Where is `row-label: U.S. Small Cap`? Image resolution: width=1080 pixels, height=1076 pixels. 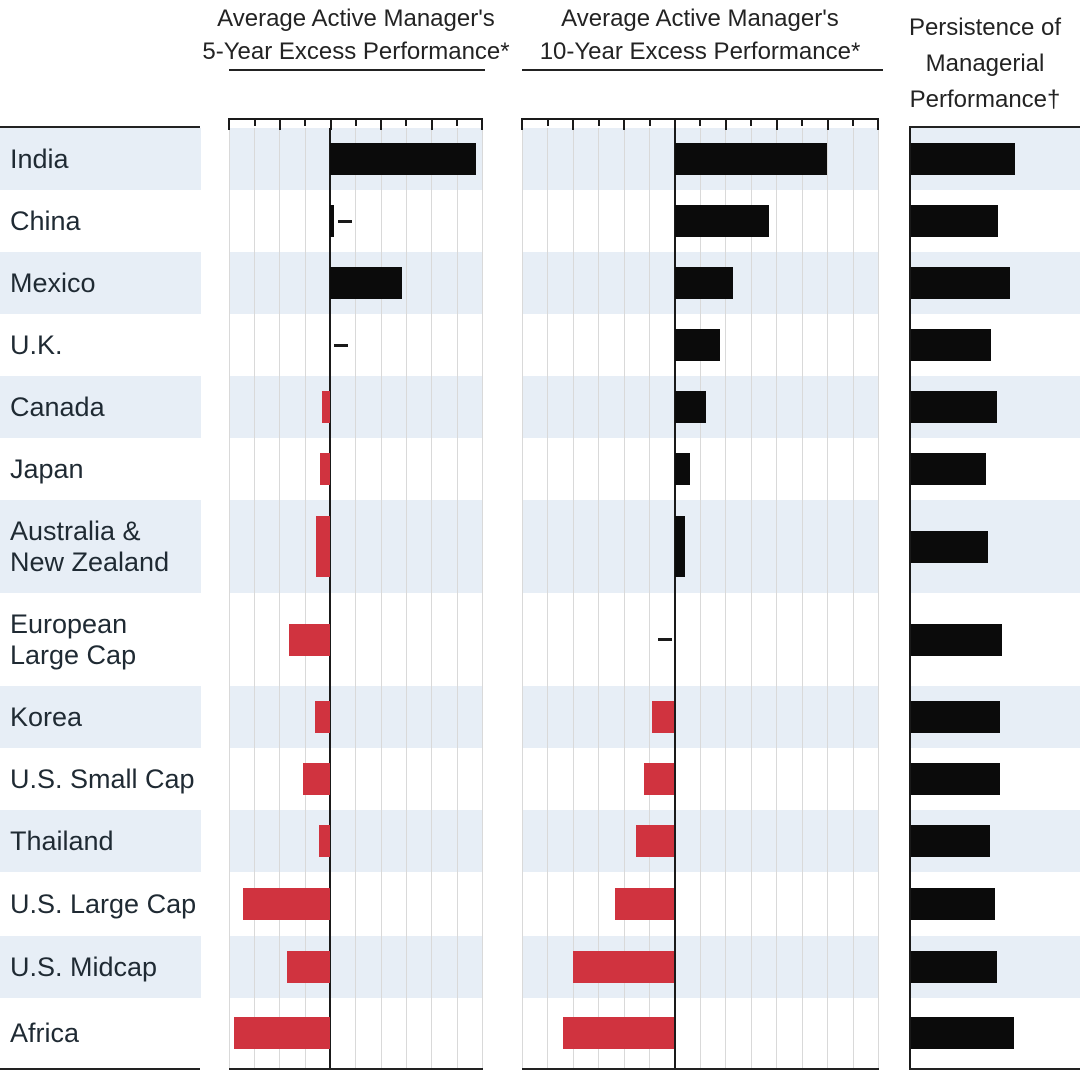
row-label: U.S. Small Cap is located at coordinates (102, 778).